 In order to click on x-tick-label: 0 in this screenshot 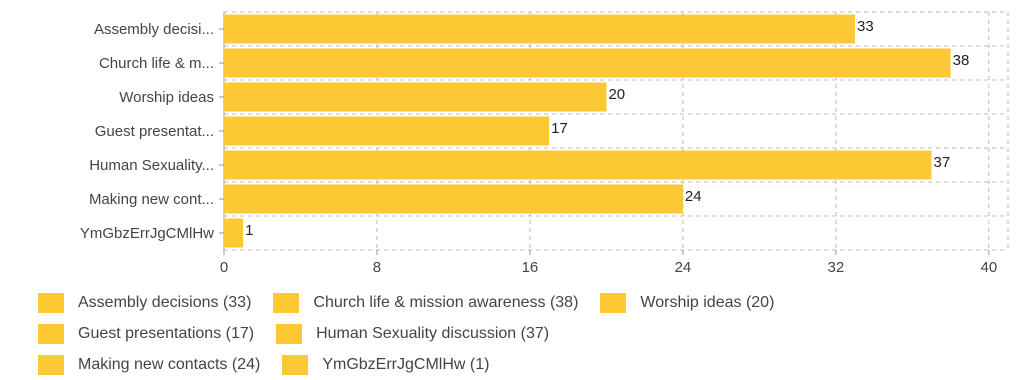, I will do `click(224, 267)`.